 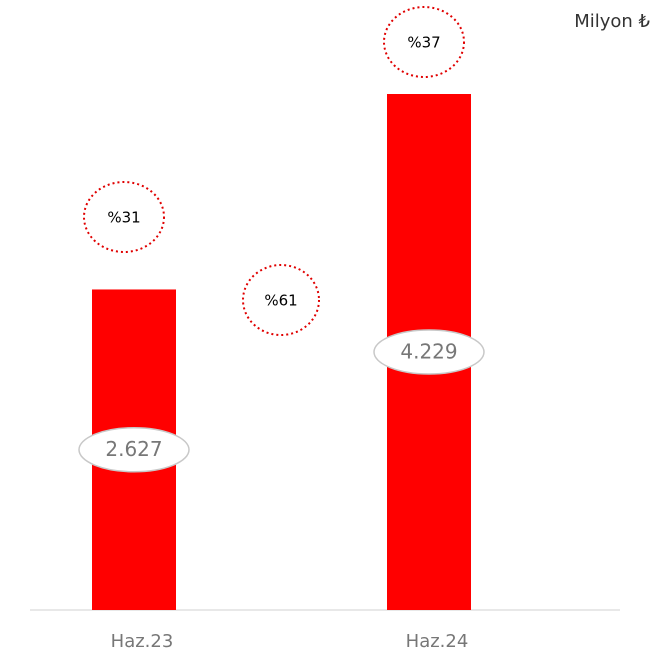 I want to click on x-tick-label: Haz.23, so click(x=142, y=641).